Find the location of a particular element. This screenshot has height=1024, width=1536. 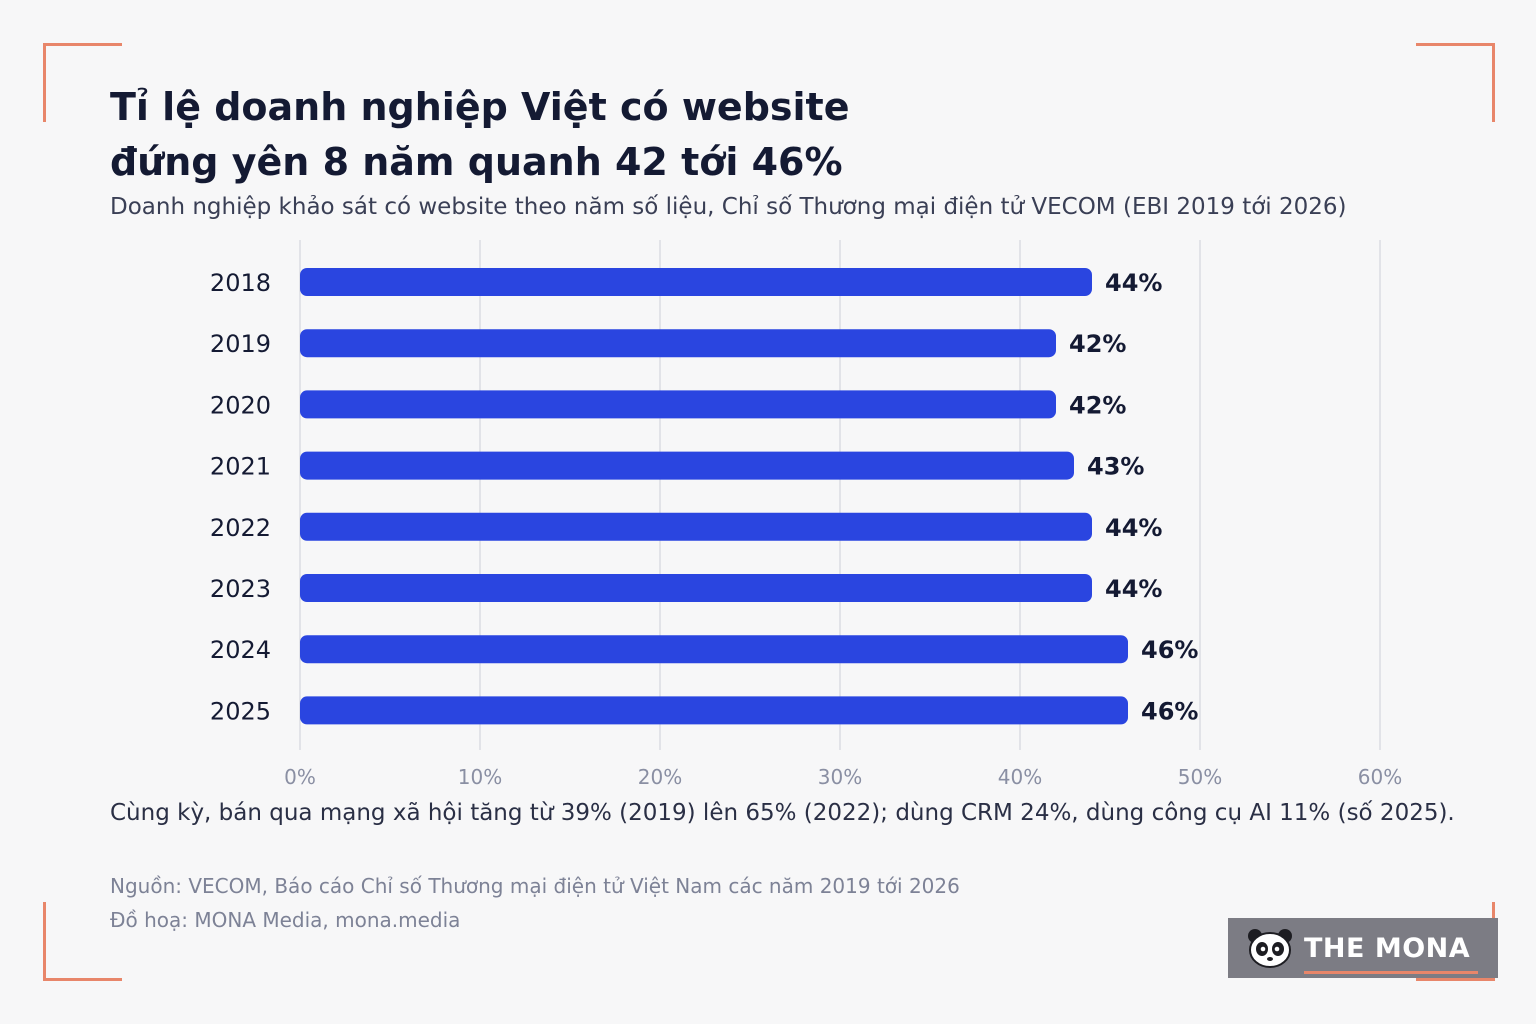

category-label: 2019 is located at coordinates (240, 344).